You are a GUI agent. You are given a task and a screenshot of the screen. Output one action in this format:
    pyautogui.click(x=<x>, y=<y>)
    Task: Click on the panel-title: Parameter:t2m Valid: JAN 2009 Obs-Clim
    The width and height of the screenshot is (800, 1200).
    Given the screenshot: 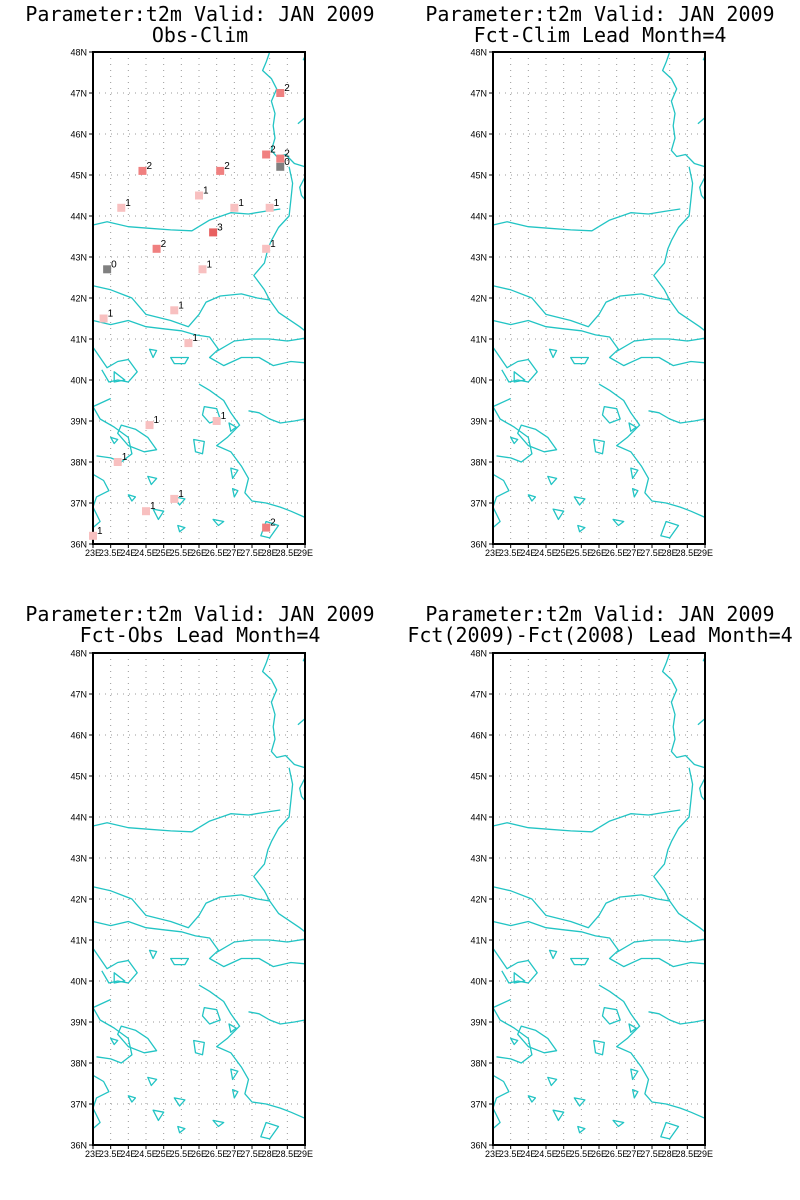 What is the action you would take?
    pyautogui.click(x=200, y=25)
    